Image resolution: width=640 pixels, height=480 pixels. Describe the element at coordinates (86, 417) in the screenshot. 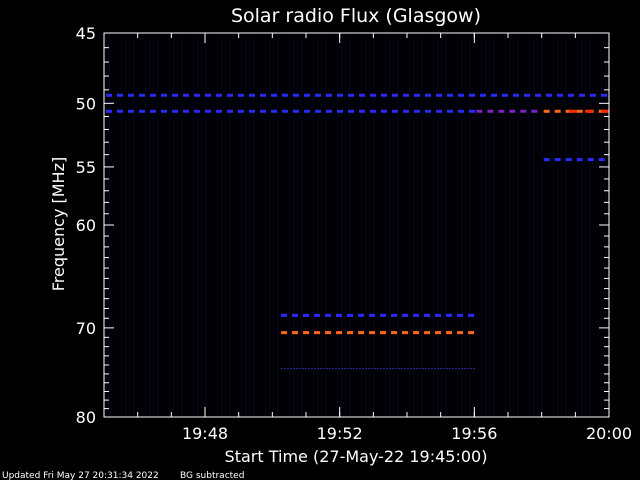

I see `y-tick-label: 80` at that location.